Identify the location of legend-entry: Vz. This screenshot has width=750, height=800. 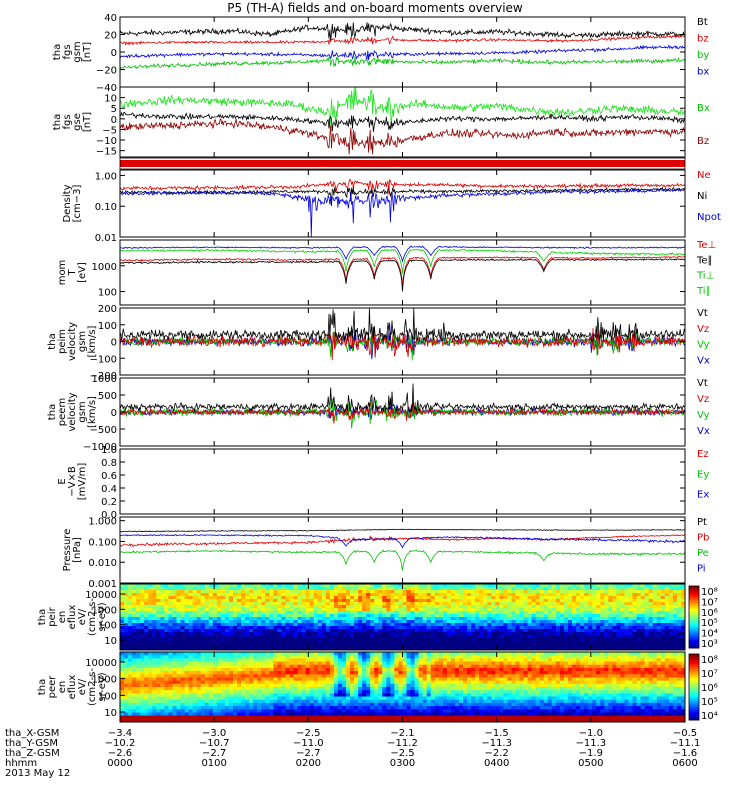
(703, 329).